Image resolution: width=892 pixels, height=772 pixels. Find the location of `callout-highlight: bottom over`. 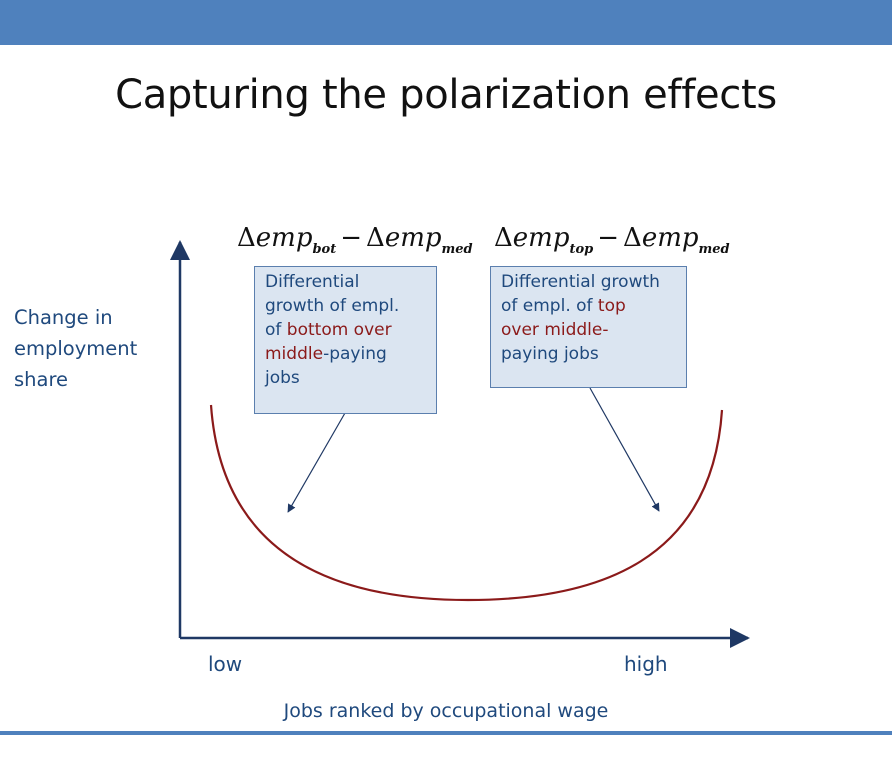

callout-highlight: bottom over is located at coordinates (339, 330).